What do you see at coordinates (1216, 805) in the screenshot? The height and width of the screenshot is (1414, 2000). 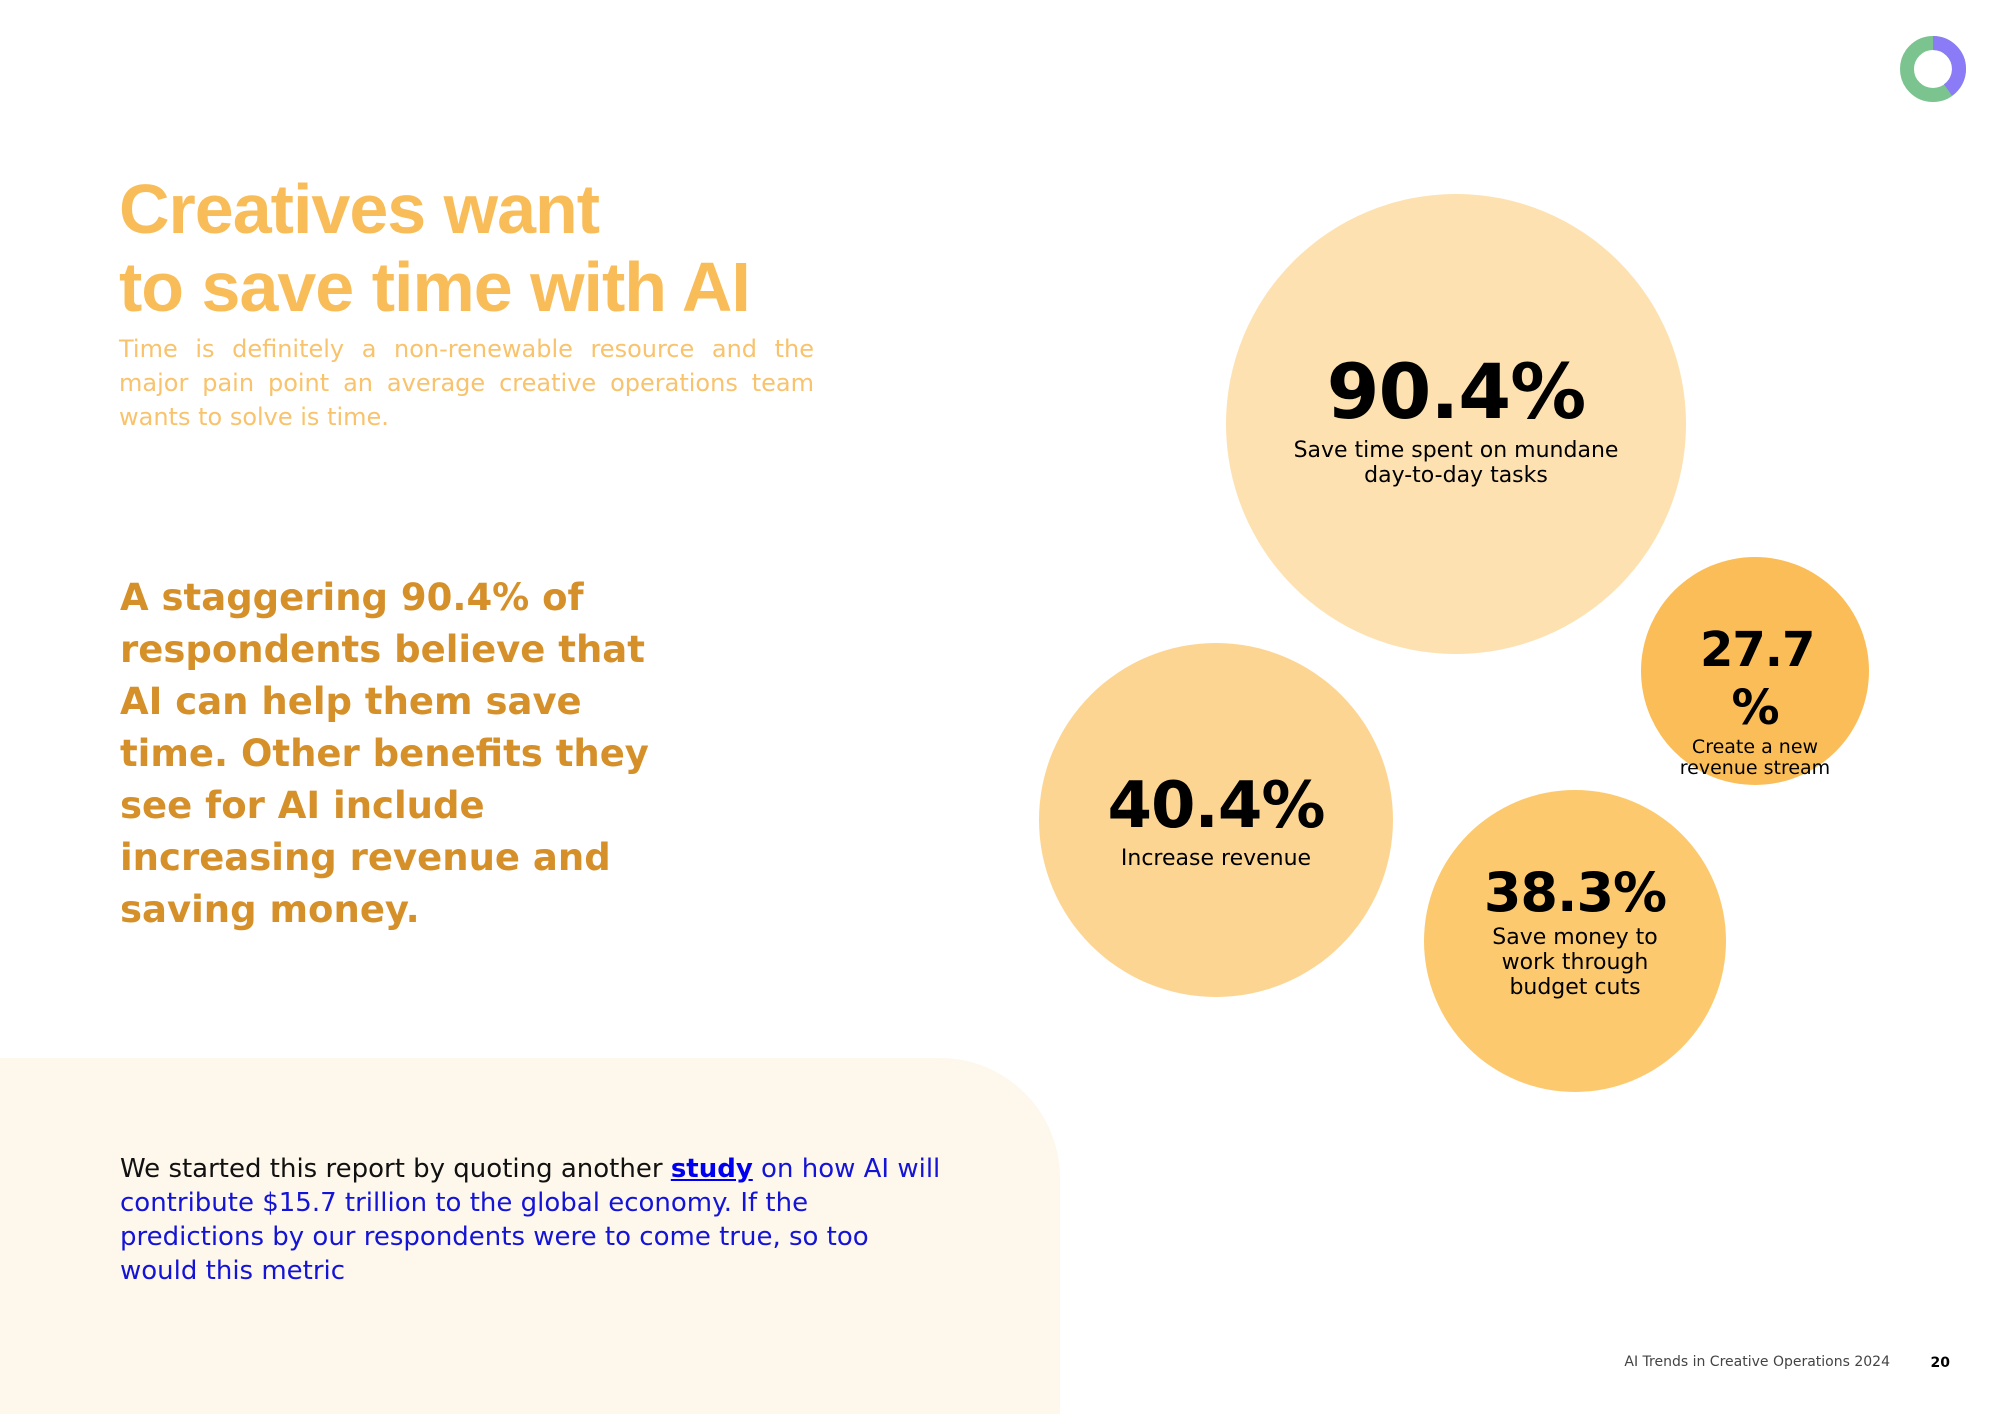 I see `stat-value: 40.4%` at bounding box center [1216, 805].